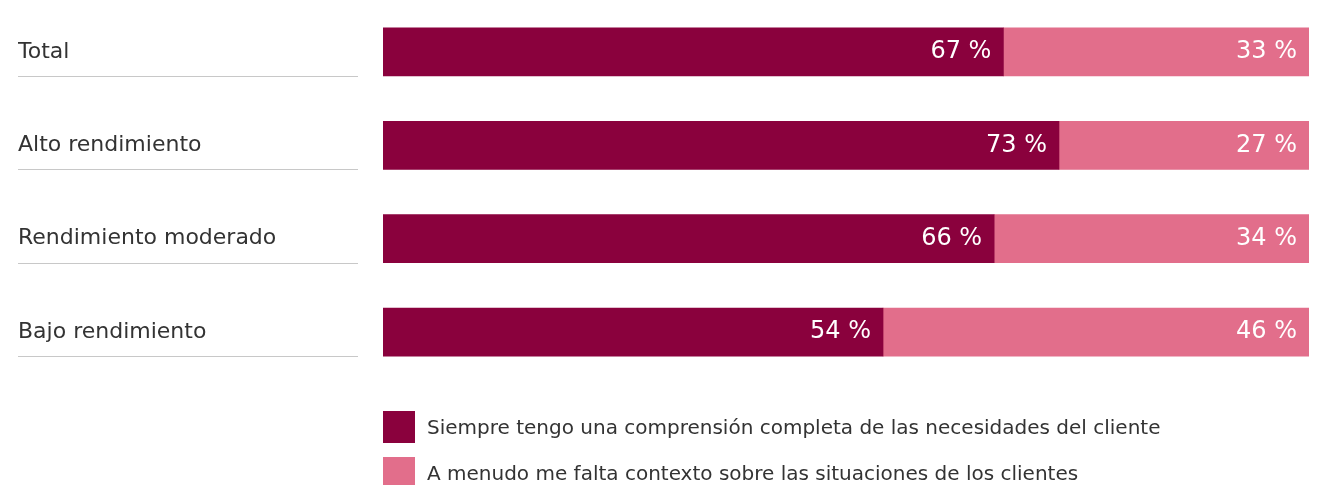 The height and width of the screenshot is (485, 1321). What do you see at coordinates (43, 50) in the screenshot?
I see `y-tick-label: Total` at bounding box center [43, 50].